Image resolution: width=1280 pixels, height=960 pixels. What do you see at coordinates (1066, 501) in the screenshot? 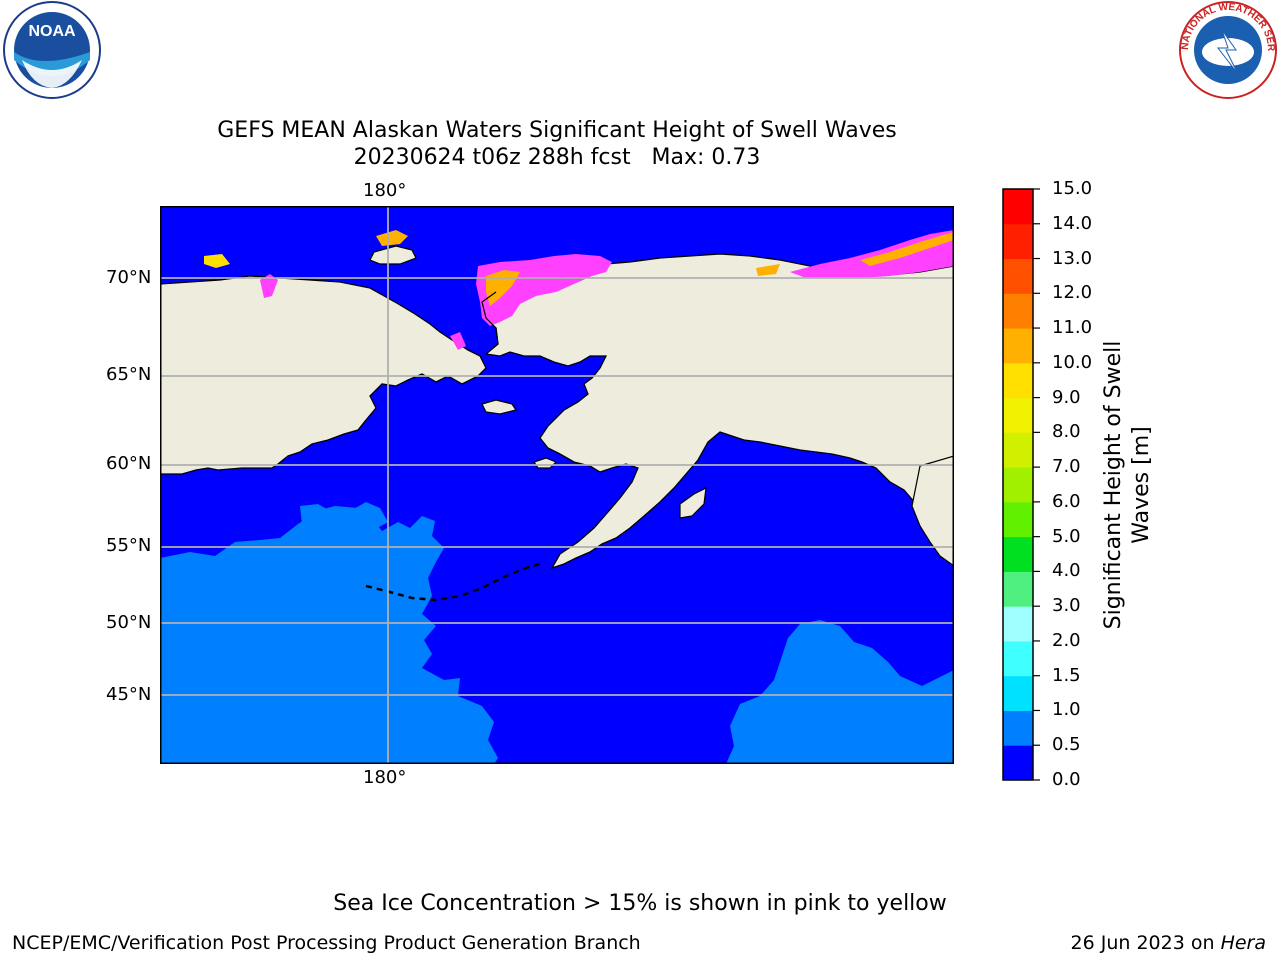
I see `colorbar-tick-label: 6.0` at bounding box center [1066, 501].